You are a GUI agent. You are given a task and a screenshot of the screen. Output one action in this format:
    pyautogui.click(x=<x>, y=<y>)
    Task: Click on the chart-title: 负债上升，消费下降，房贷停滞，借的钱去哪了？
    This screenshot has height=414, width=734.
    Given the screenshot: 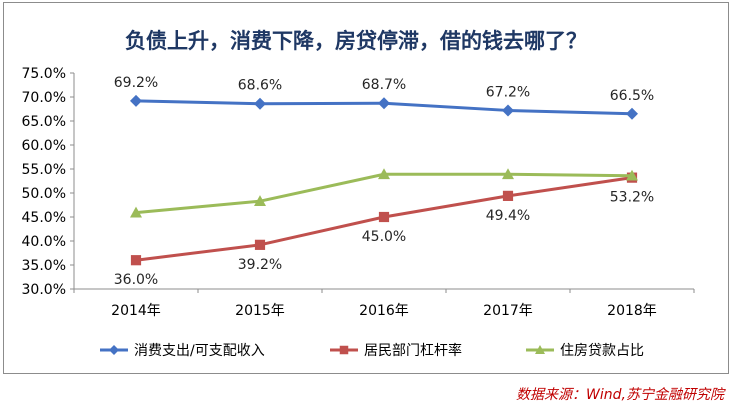 What is the action you would take?
    pyautogui.click(x=356, y=40)
    